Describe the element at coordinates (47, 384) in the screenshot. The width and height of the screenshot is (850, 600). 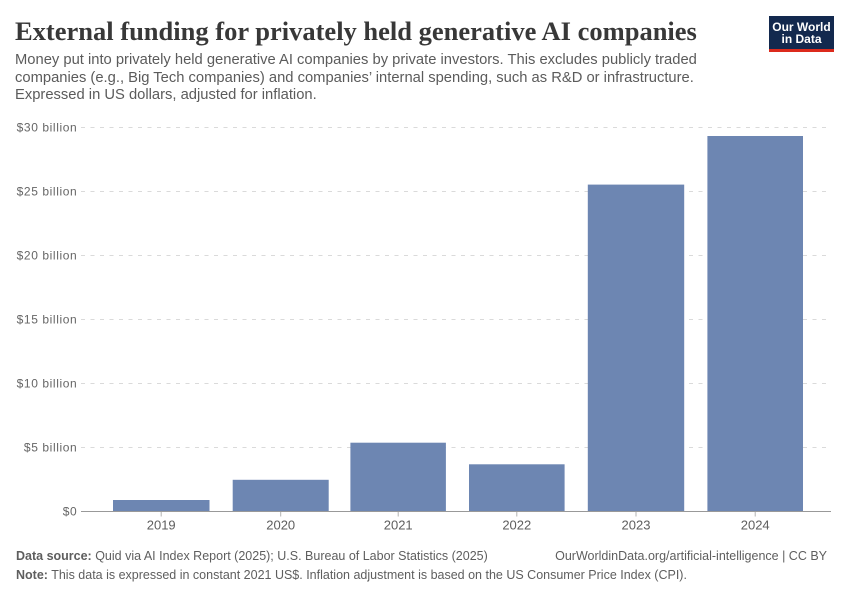
I see `svg-text: $10 billion` at that location.